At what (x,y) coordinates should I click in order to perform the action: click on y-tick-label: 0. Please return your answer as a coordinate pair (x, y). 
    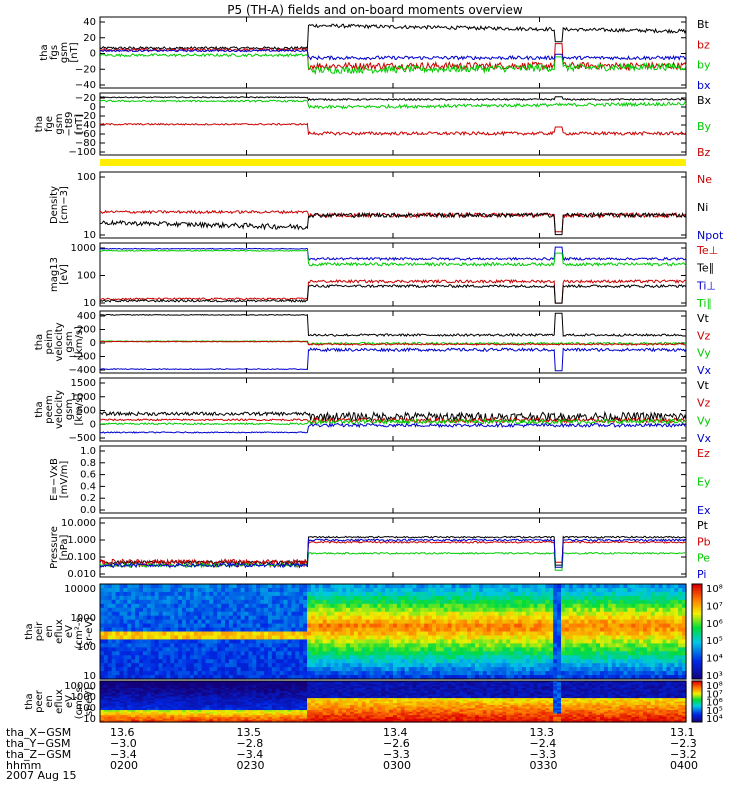
    Looking at the image, I should click on (93, 107).